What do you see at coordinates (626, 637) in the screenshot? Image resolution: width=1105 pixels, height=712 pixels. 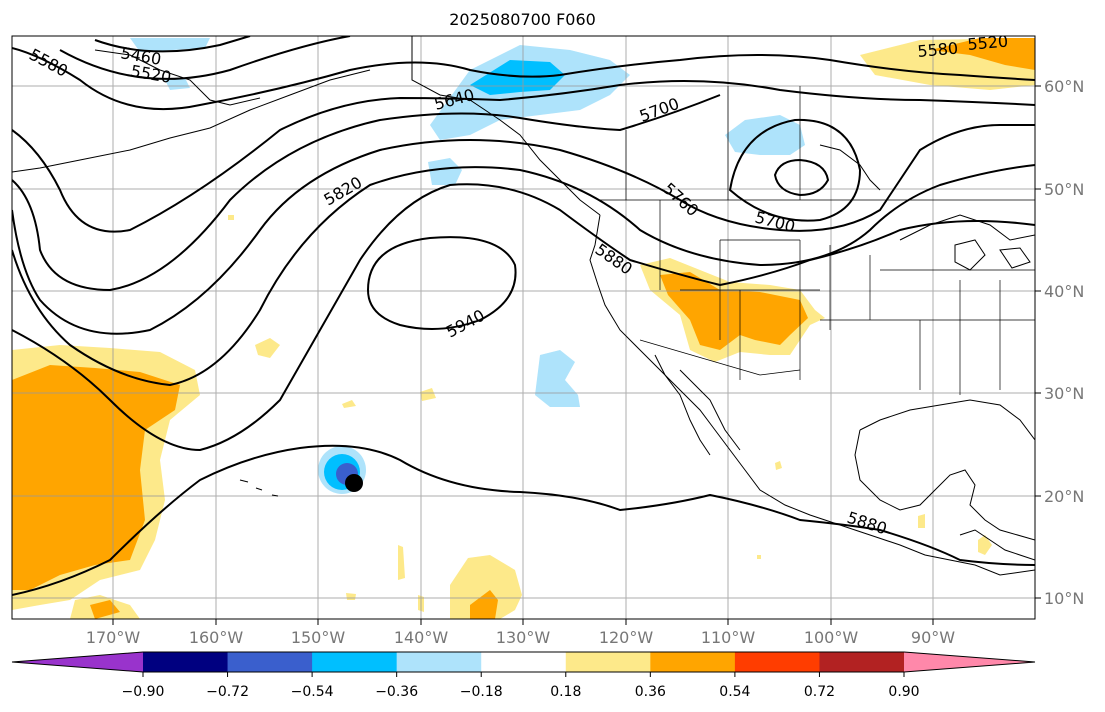 I see `lon-label: 120°W` at bounding box center [626, 637].